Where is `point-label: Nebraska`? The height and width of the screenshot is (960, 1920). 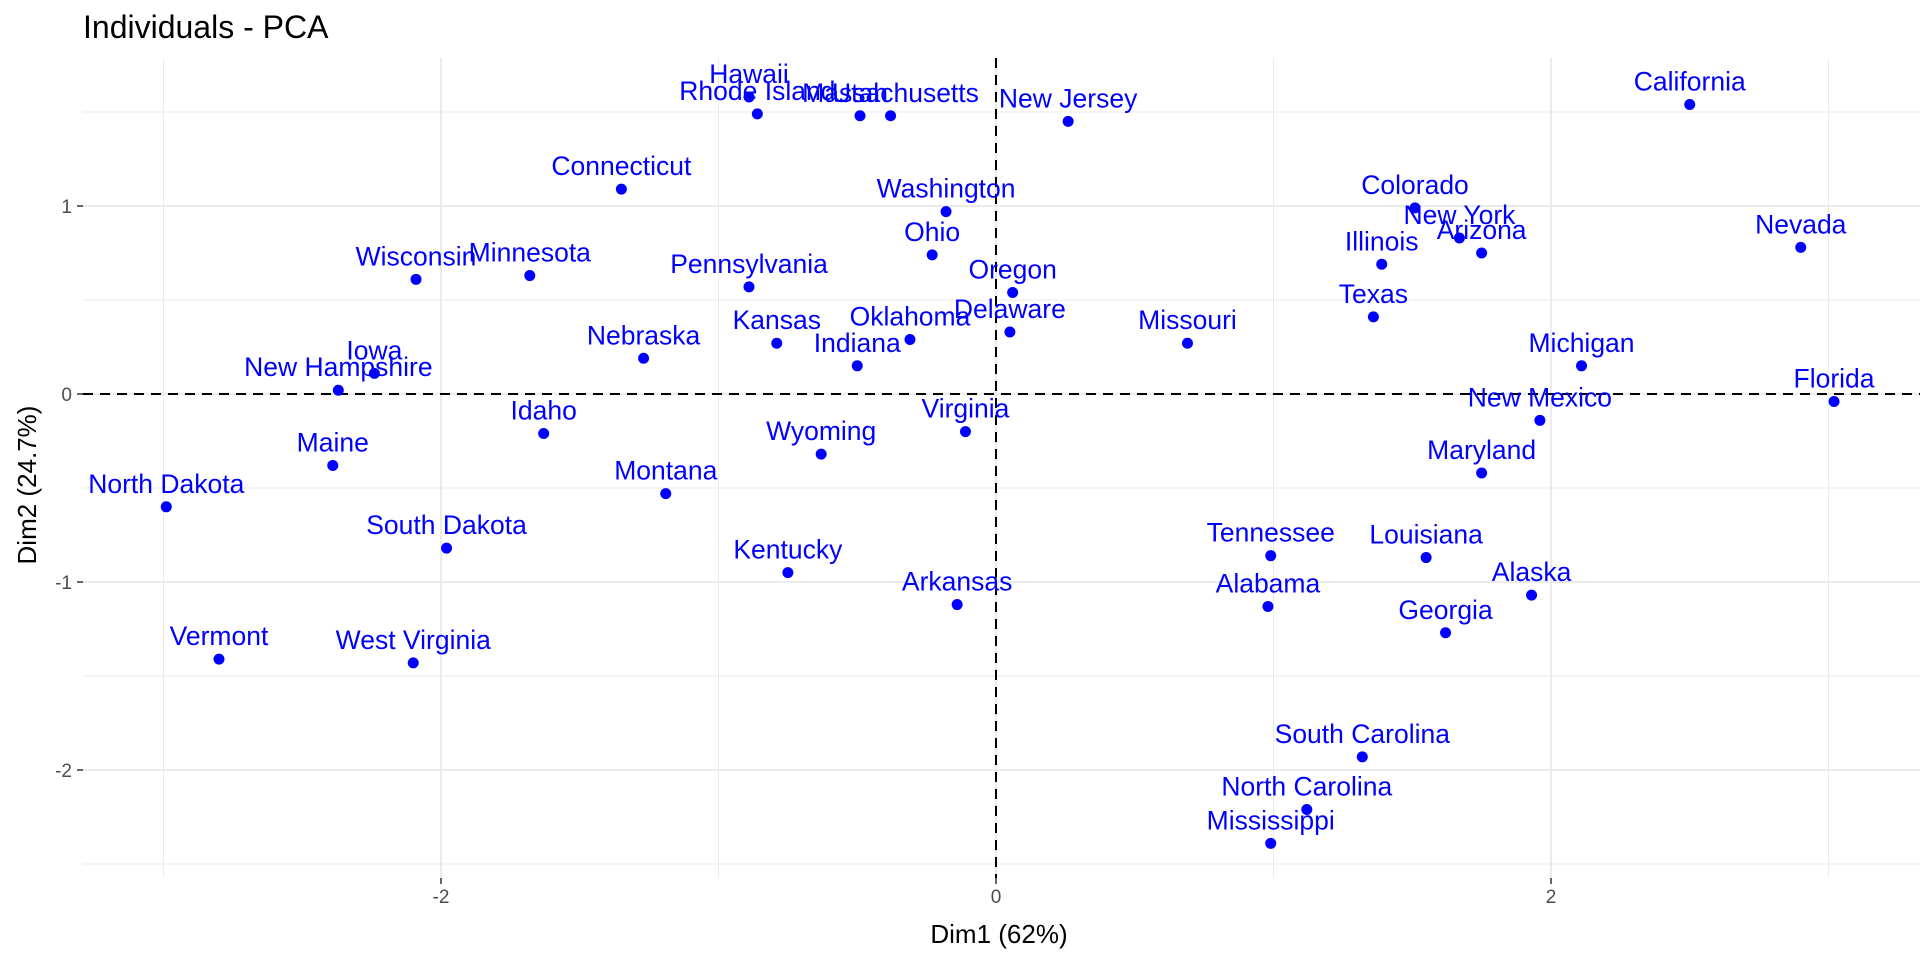 point-label: Nebraska is located at coordinates (644, 335).